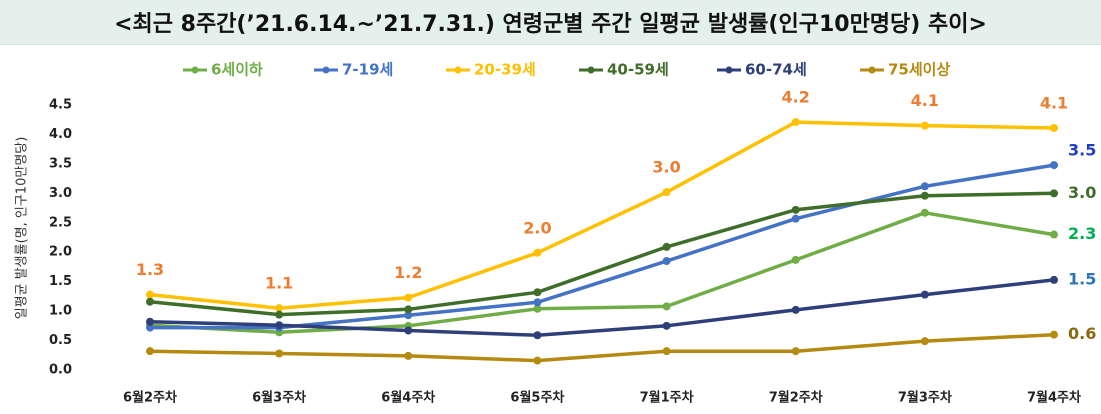 Image resolution: width=1101 pixels, height=414 pixels. I want to click on x-tick-label: 7월2주차, so click(796, 398).